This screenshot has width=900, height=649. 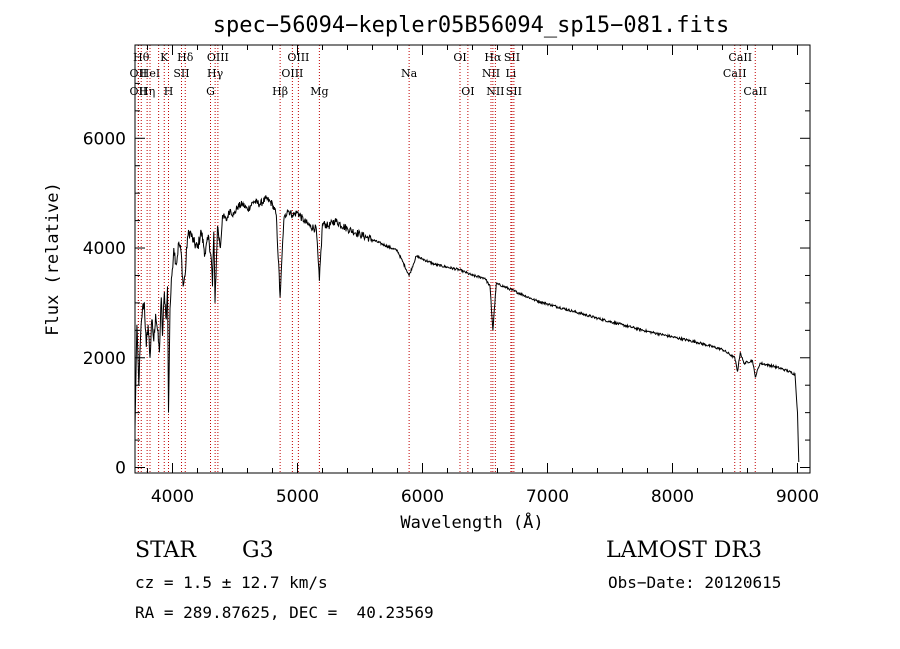 What do you see at coordinates (493, 57) in the screenshot?
I see `spectral-line-label: Hα` at bounding box center [493, 57].